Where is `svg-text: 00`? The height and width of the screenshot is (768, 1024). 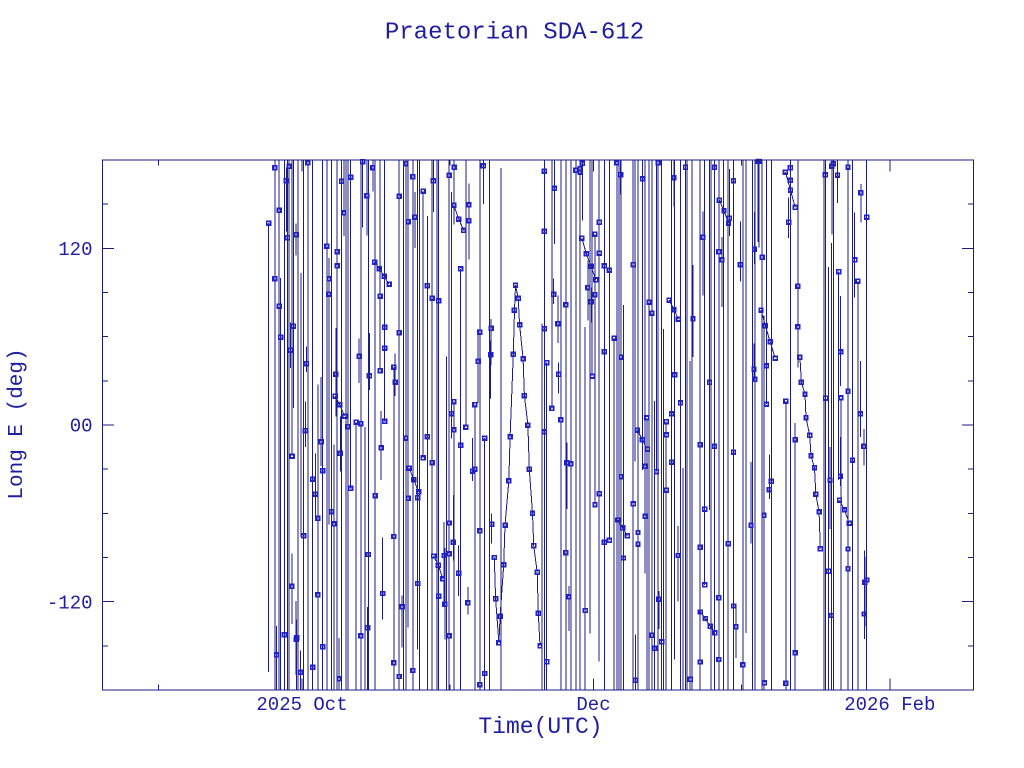
svg-text: 00 is located at coordinates (81, 427).